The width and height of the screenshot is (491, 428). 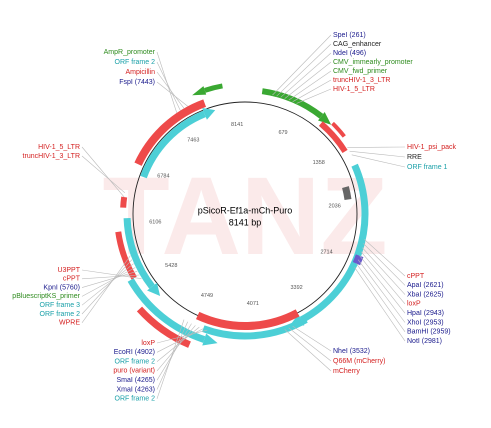 What do you see at coordinates (427, 167) in the screenshot?
I see `feature-label: ORF frame 1` at bounding box center [427, 167].